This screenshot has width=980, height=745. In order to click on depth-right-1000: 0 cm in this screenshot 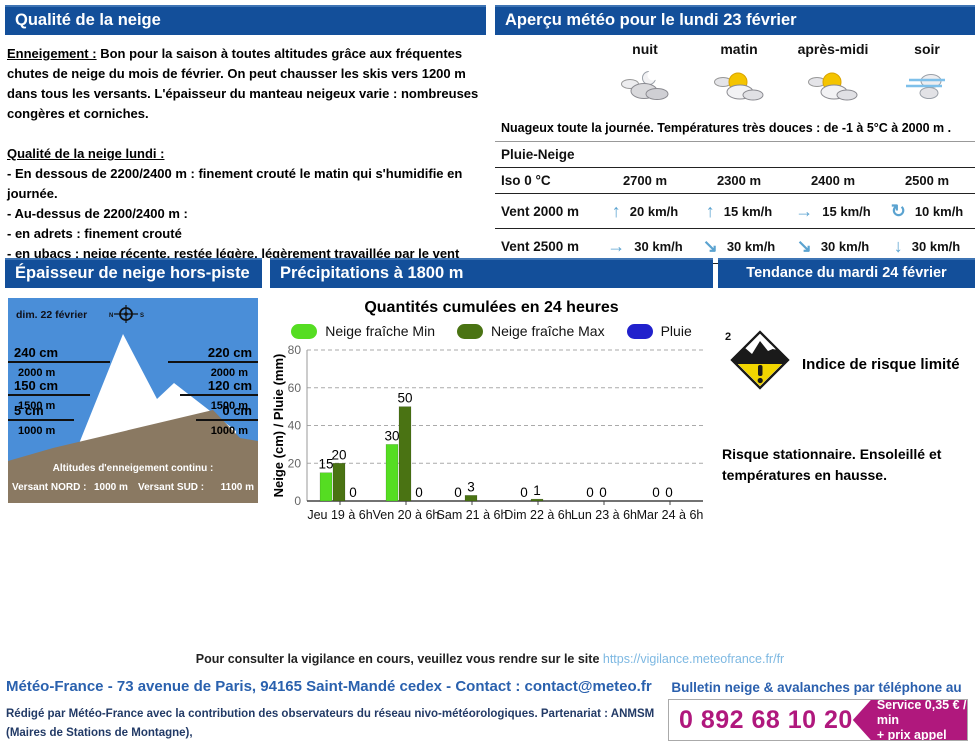, I will do `click(237, 410)`.